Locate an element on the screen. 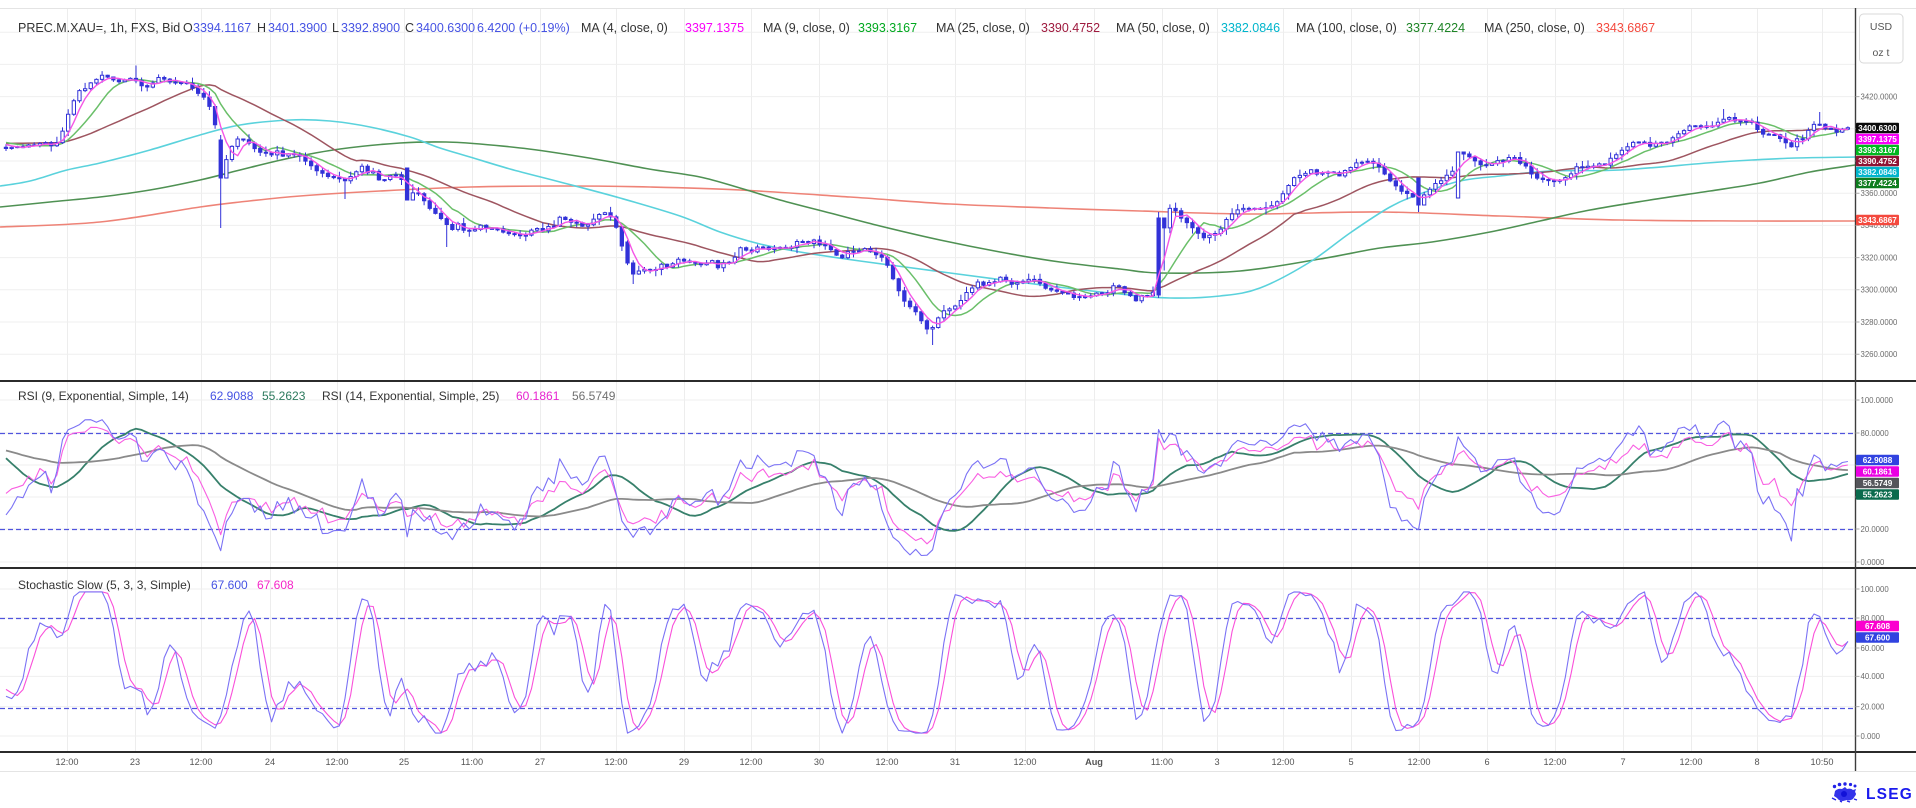 This screenshot has height=808, width=1916. svg-text: MA (4, close, 0) is located at coordinates (624, 28).